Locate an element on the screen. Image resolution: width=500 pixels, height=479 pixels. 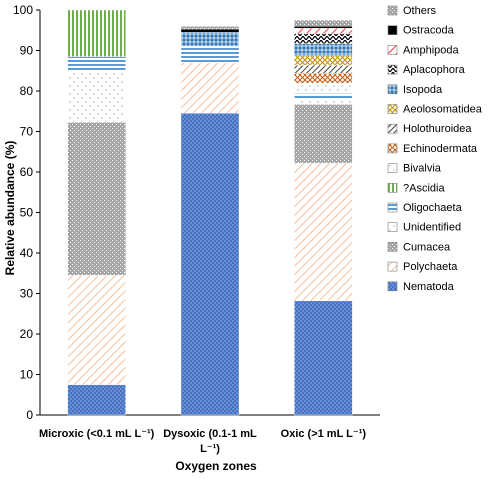
legend-label: Aplacophora is located at coordinates (434, 70).